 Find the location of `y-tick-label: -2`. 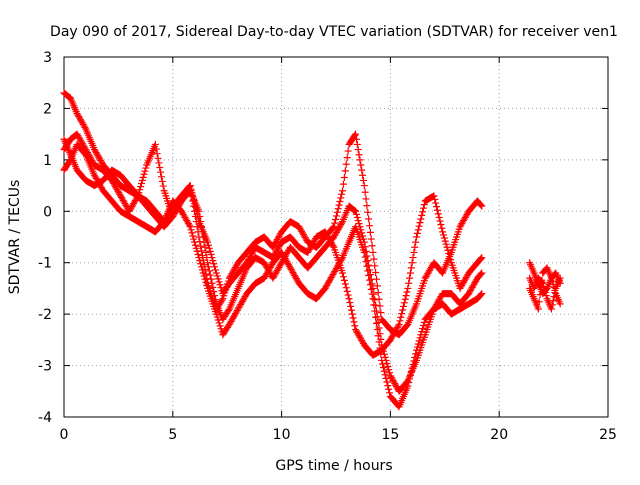

y-tick-label: -2 is located at coordinates (45, 315).